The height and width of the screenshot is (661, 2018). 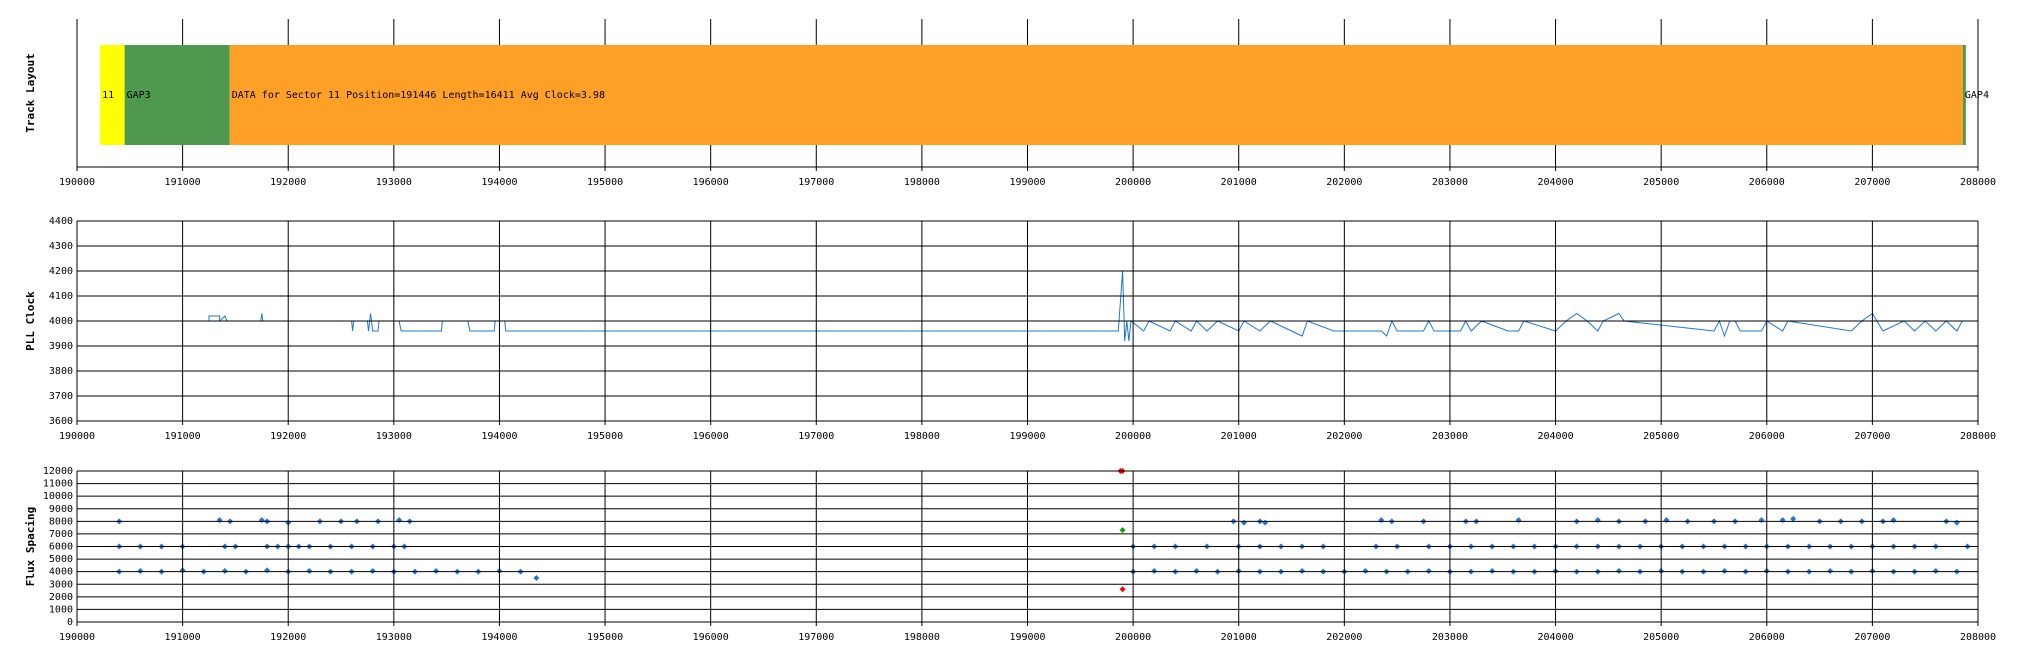 What do you see at coordinates (61, 609) in the screenshot?
I see `y-tick-label: 1000` at bounding box center [61, 609].